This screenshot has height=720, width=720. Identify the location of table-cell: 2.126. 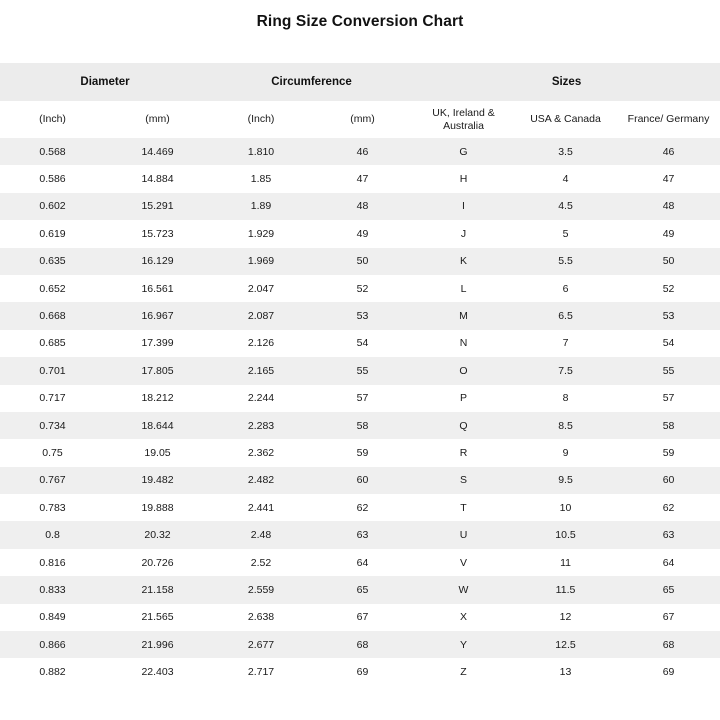
(261, 343).